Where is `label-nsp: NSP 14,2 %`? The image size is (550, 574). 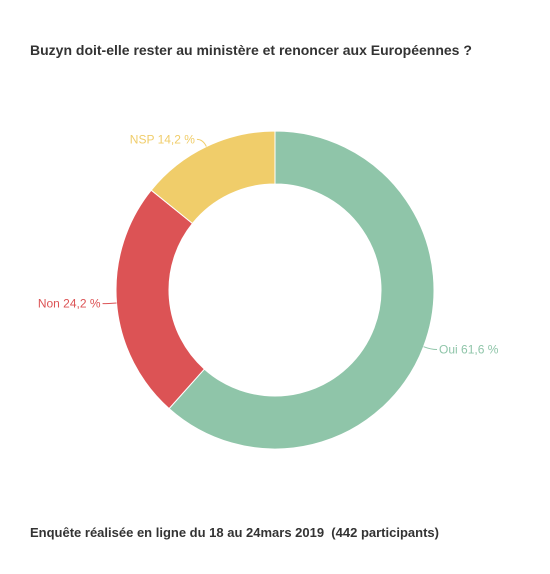
label-nsp: NSP 14,2 % is located at coordinates (162, 139).